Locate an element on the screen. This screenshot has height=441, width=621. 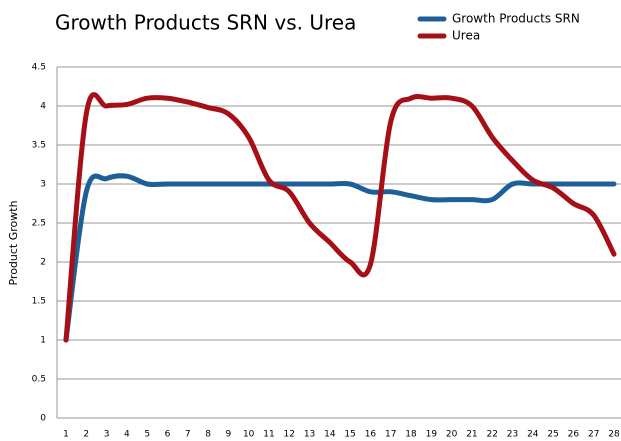
x-tick-label: 23 is located at coordinates (512, 435).